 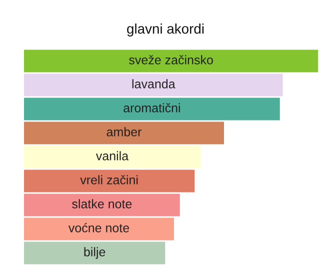 I want to click on y-tick-label: aromatični, so click(x=152, y=107).